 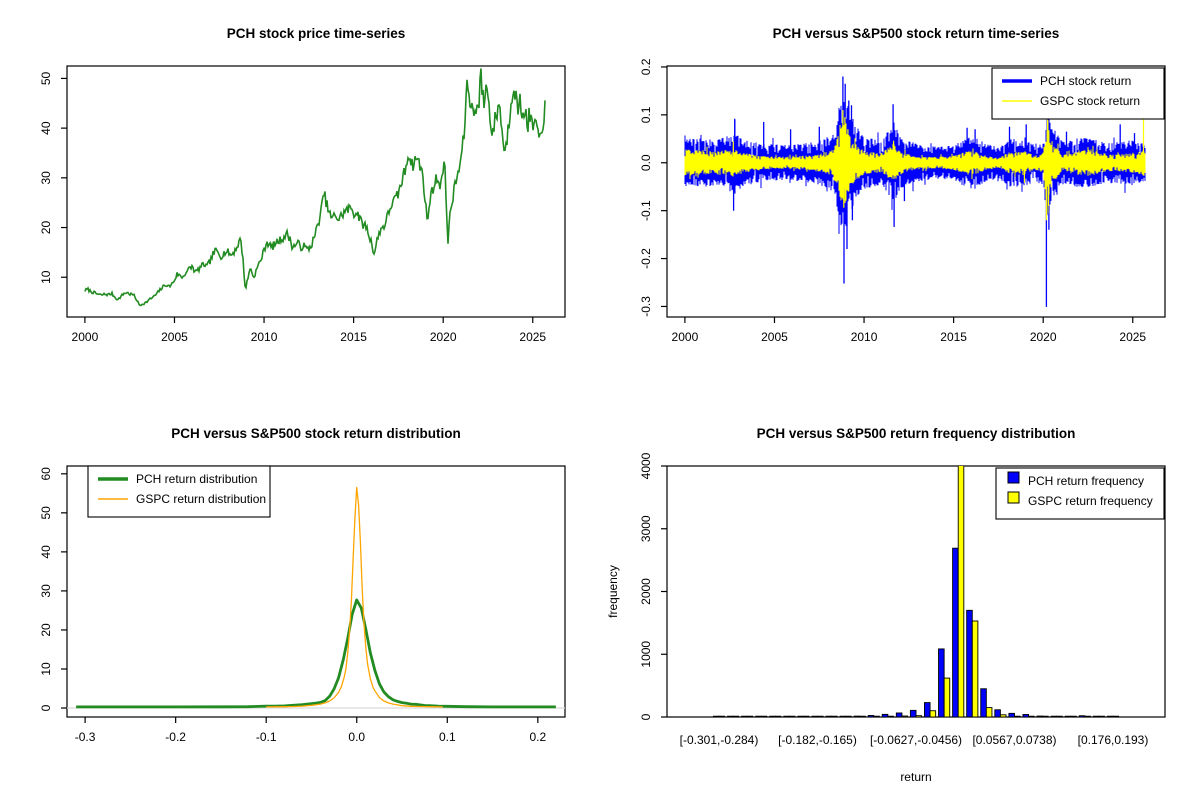 I want to click on bin-label: [0.176,0.193), so click(x=1113, y=740).